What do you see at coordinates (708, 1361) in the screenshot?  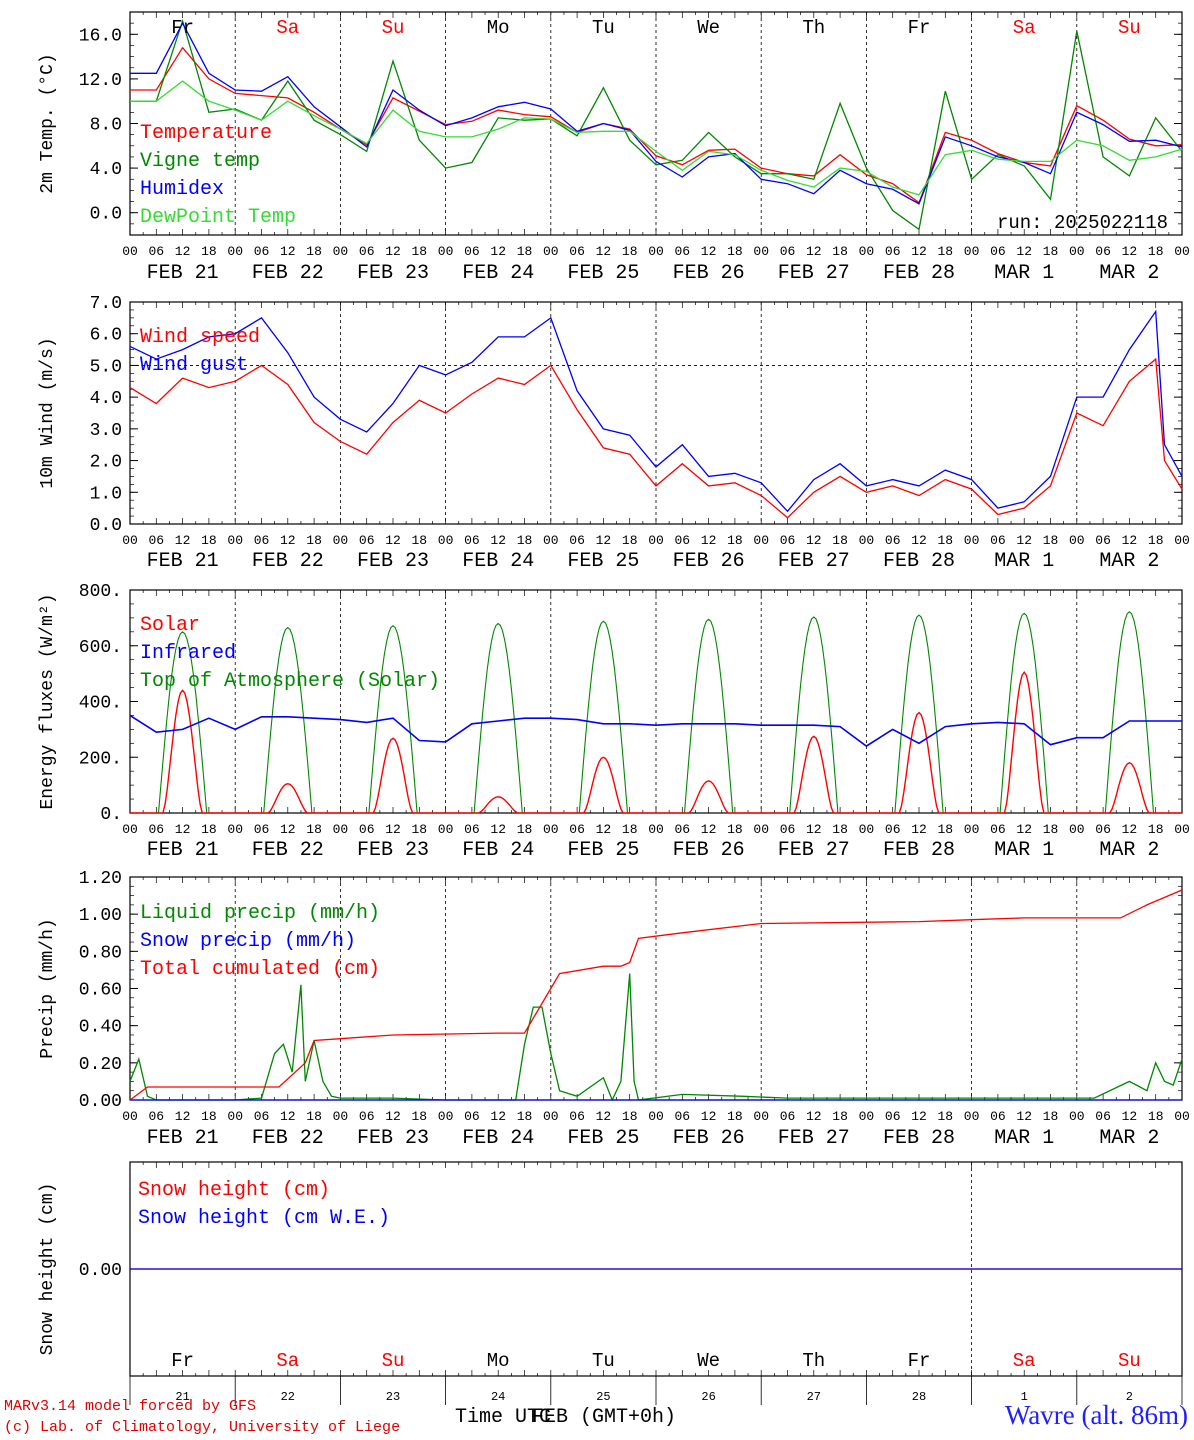 I see `bottom-day-label: We` at bounding box center [708, 1361].